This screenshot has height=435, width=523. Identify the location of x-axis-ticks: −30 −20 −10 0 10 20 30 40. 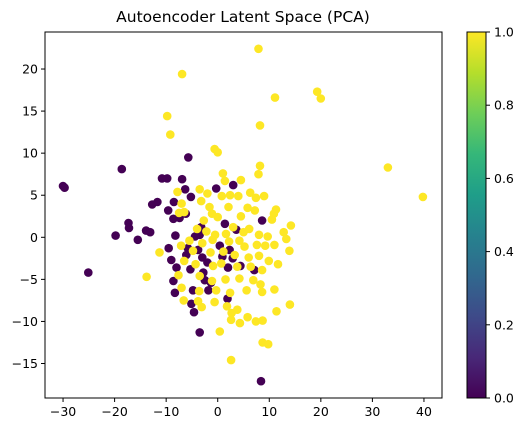
(241, 408).